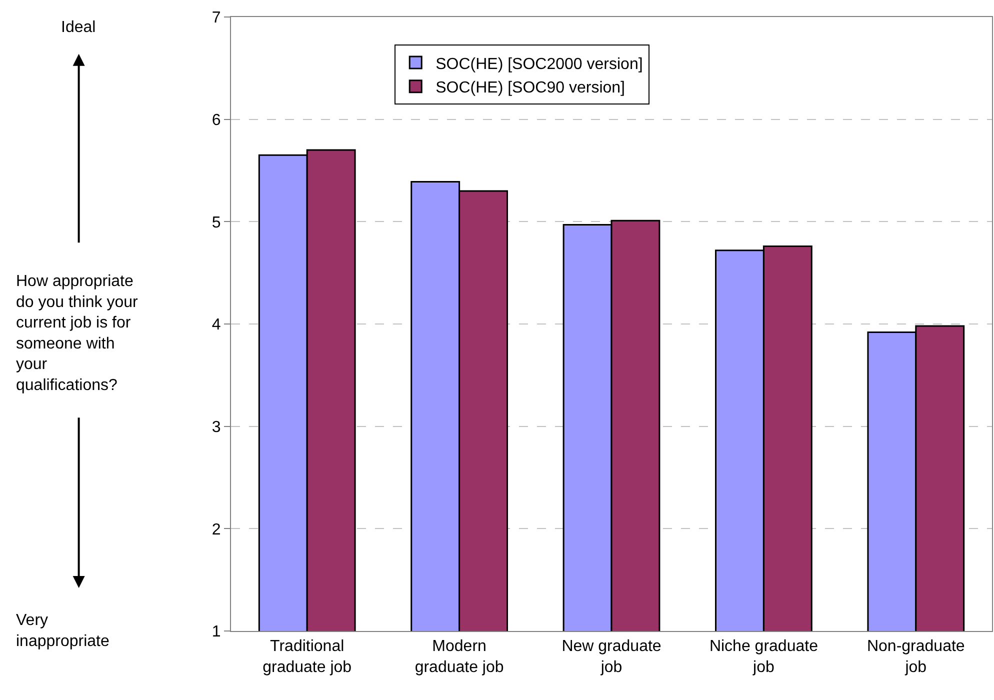 This screenshot has width=994, height=700. Describe the element at coordinates (539, 64) in the screenshot. I see `legend-label: SOC(HE) [SOC2000 version]` at that location.